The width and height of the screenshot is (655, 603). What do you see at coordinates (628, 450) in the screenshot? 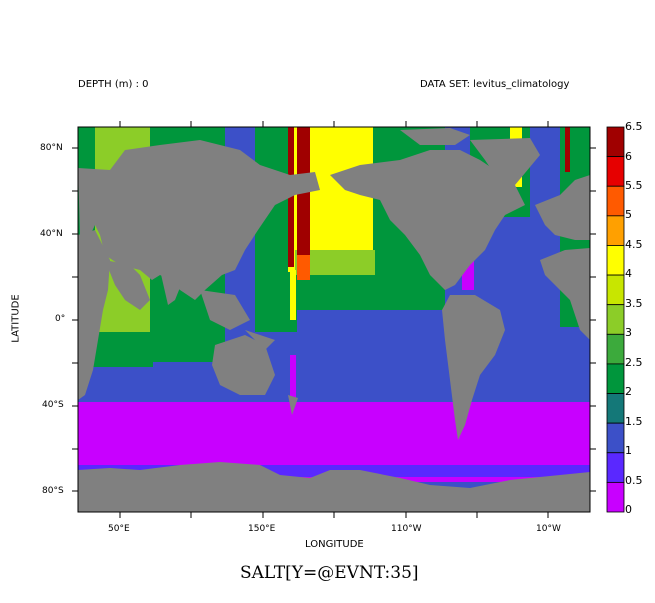
I see `colorbar-label: 1` at bounding box center [628, 450].